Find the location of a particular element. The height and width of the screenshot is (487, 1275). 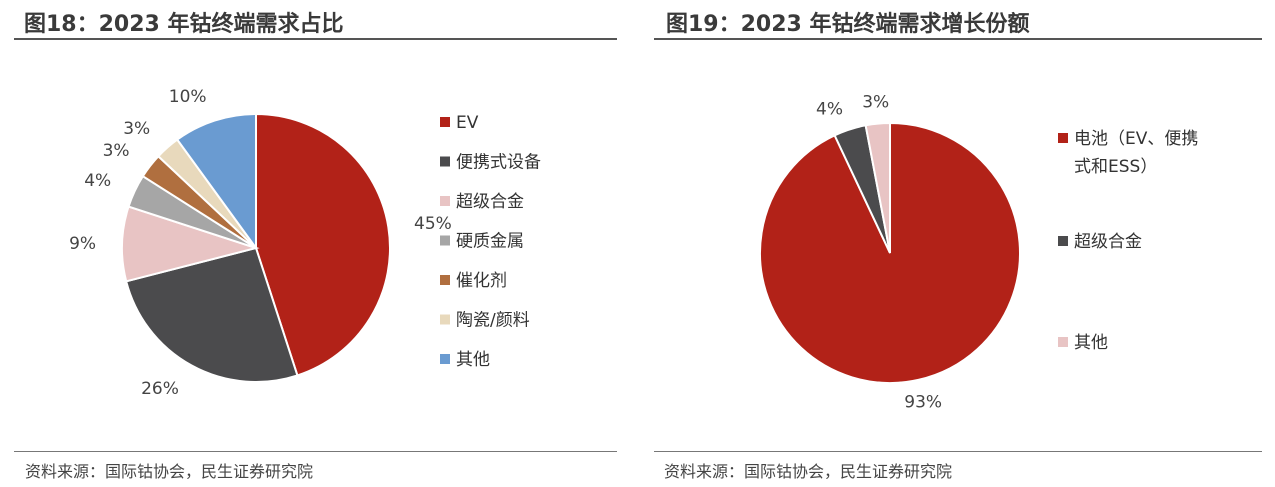

legend-label: 陶瓷/颜料 is located at coordinates (493, 321).